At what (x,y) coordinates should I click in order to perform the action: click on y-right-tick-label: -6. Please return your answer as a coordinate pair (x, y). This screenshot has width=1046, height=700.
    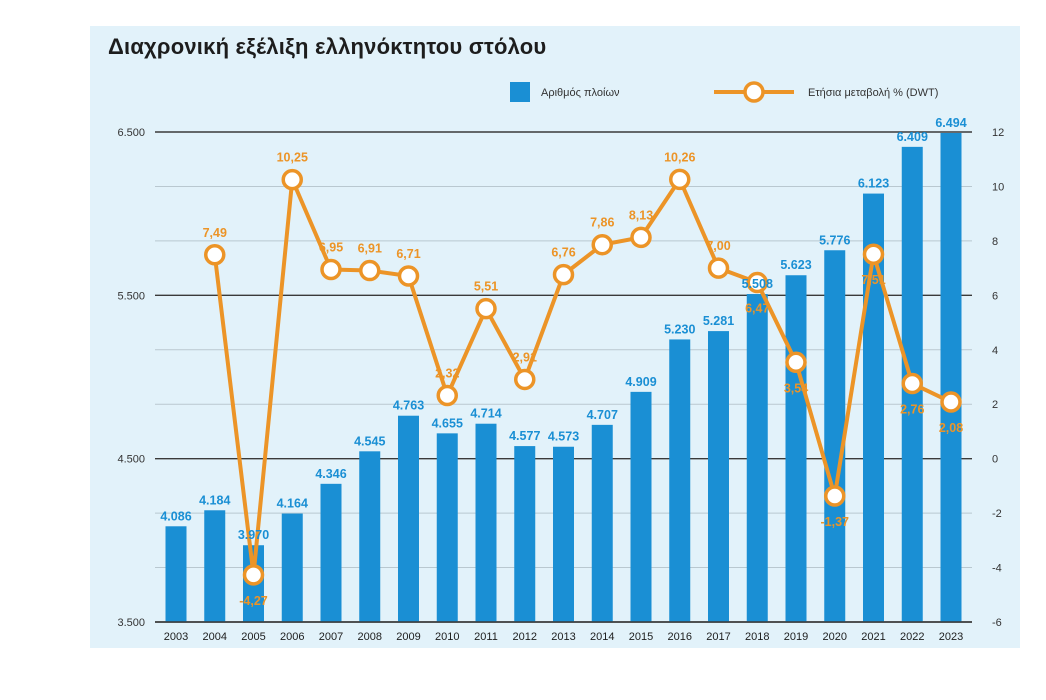
    Looking at the image, I should click on (997, 623).